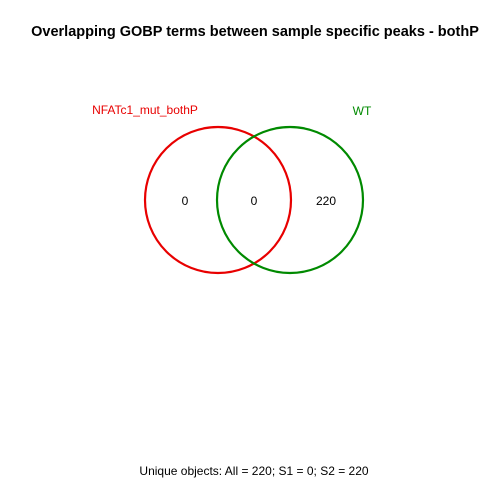 Image resolution: width=480 pixels, height=480 pixels. Describe the element at coordinates (218, 200) in the screenshot. I see `set-1-circle` at that location.